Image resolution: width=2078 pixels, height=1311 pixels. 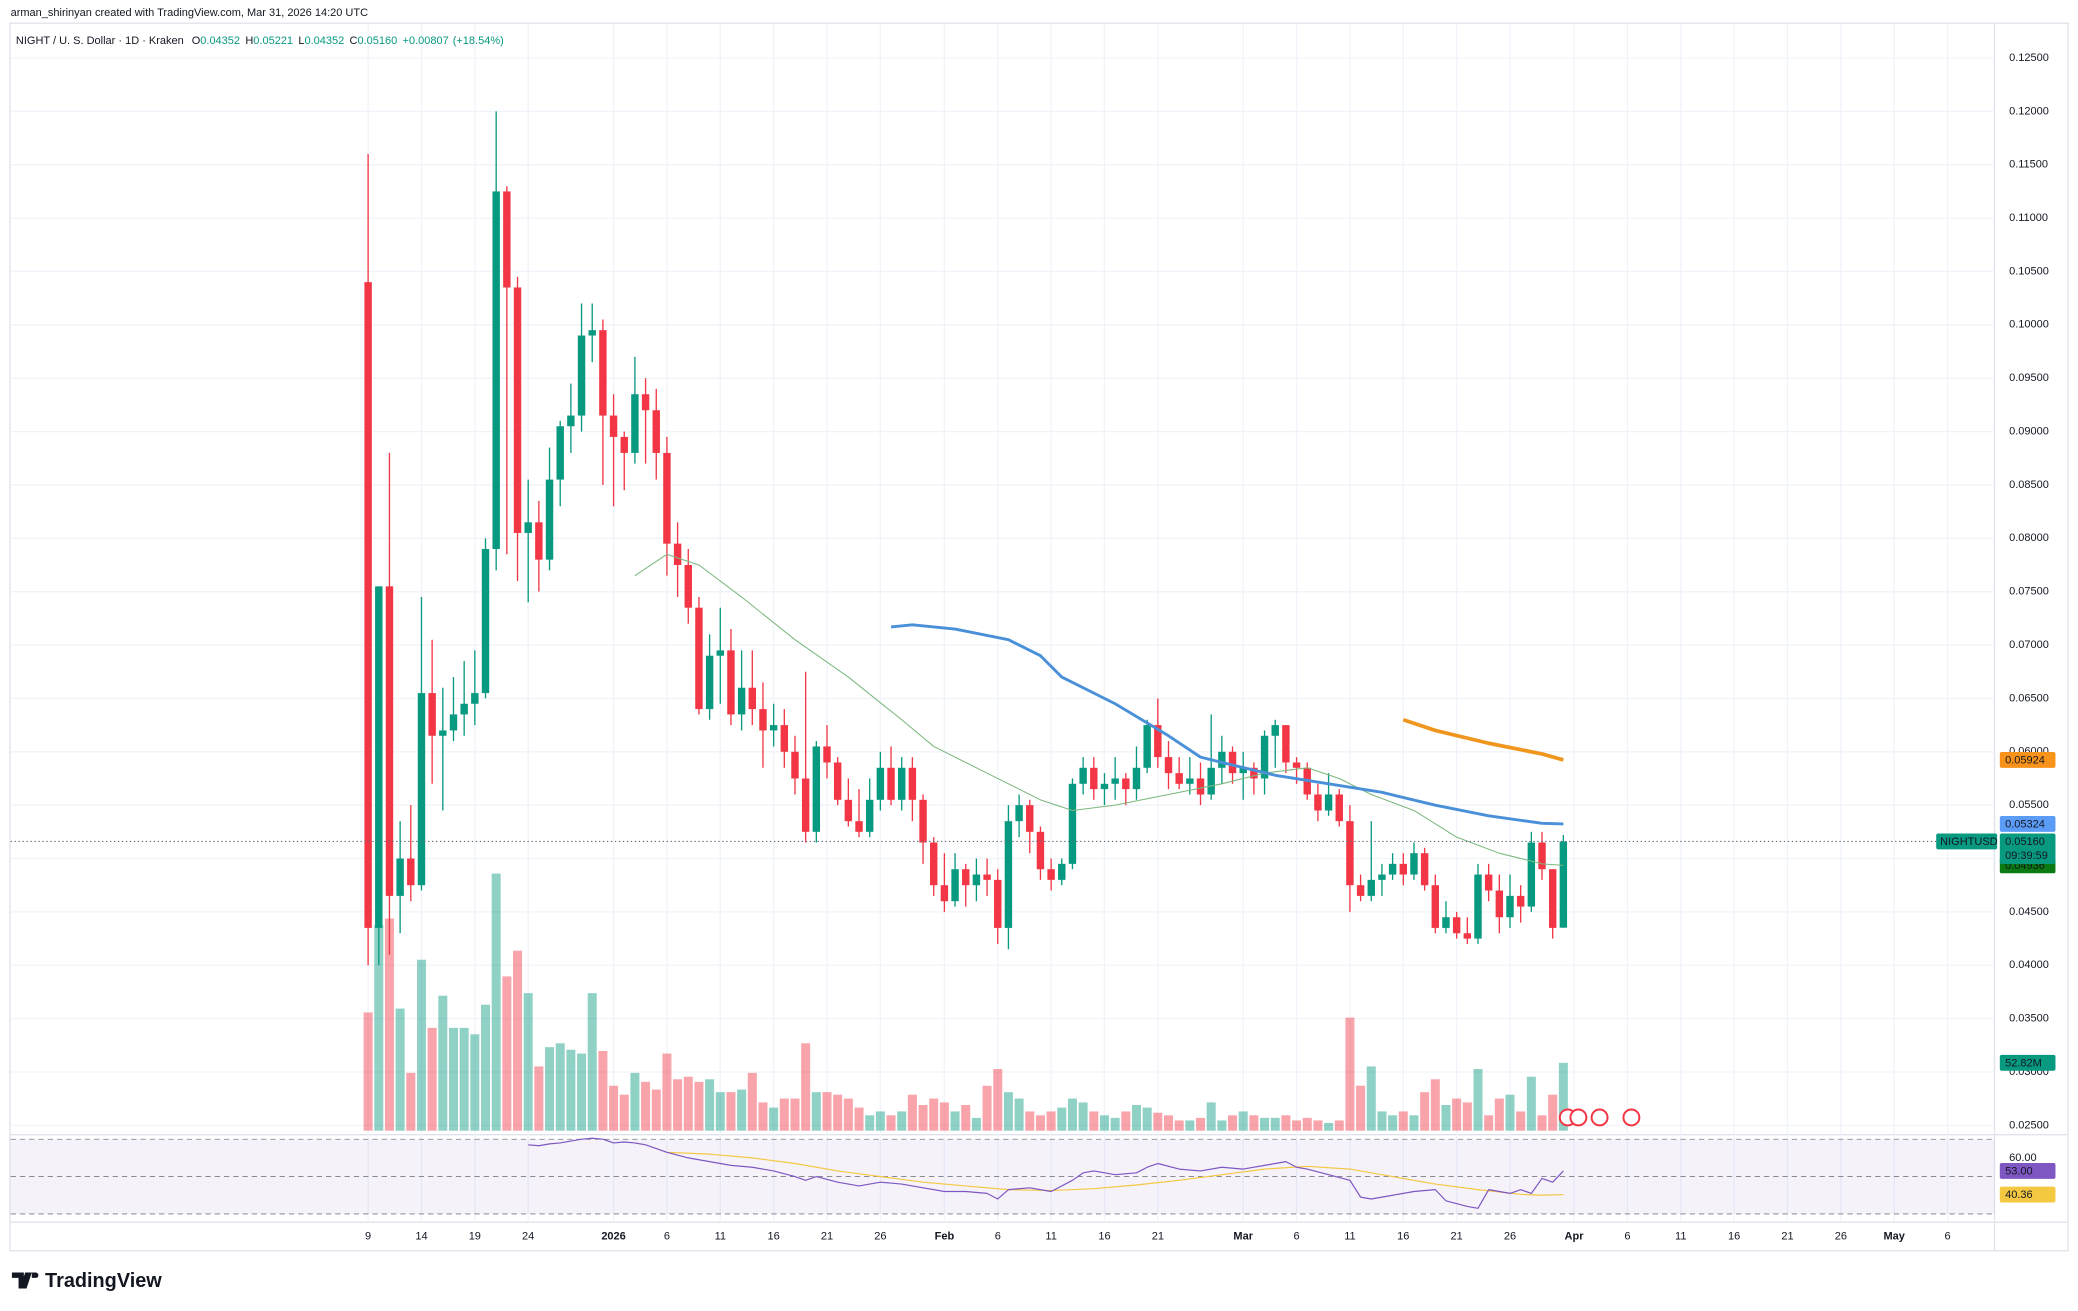 I want to click on rsi-tick-label: 60.00, so click(x=2023, y=1158).